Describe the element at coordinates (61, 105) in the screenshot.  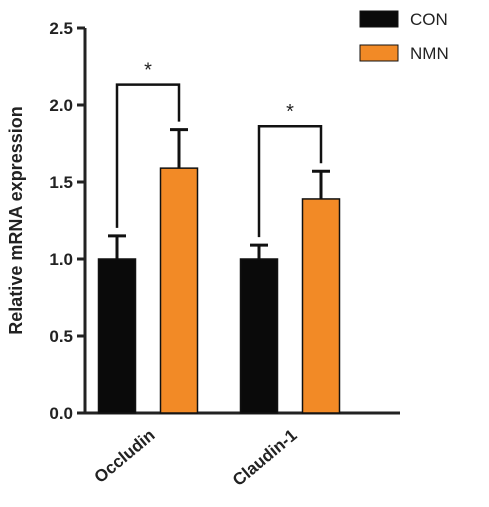
I see `y-tick-label: 2.0` at that location.